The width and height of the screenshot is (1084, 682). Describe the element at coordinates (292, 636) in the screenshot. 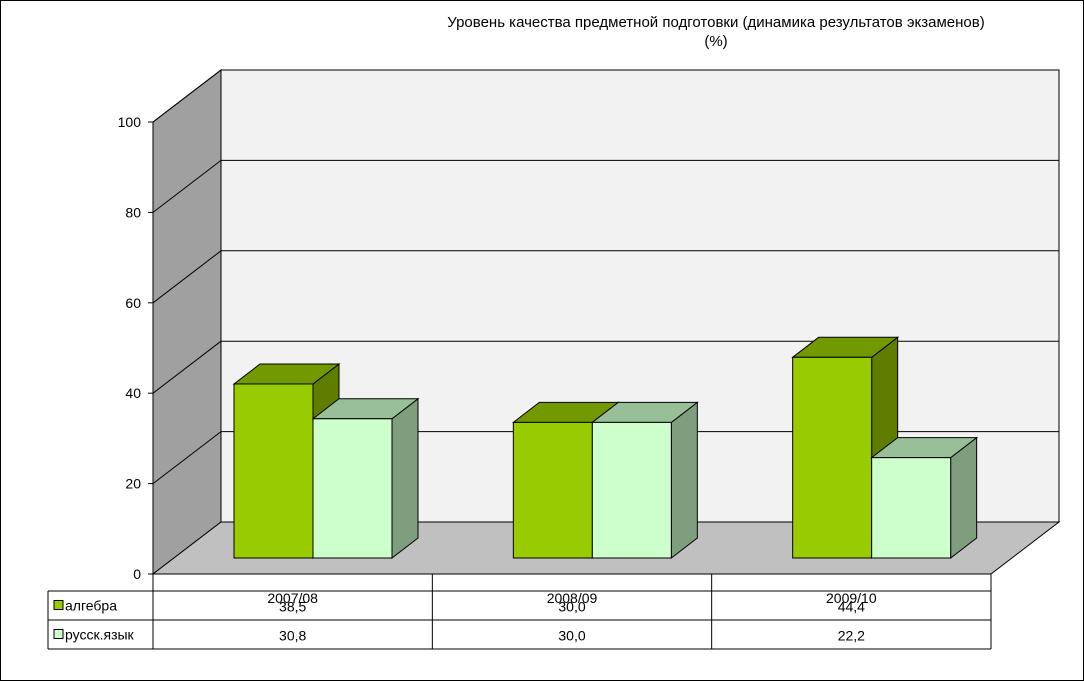

I see `data-table-value: 30,8` at that location.